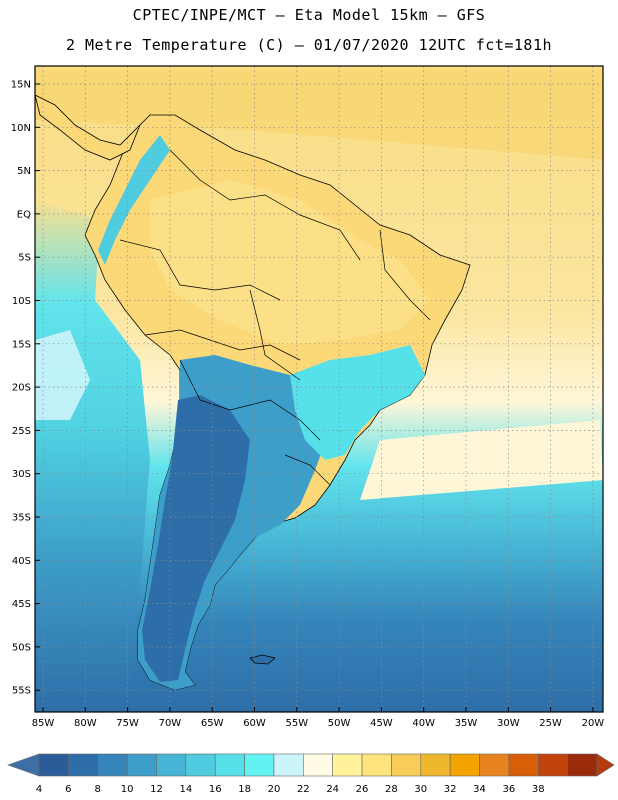 Image resolution: width=618 pixels, height=800 pixels. I want to click on lon-tick-label: 55W, so click(296, 723).